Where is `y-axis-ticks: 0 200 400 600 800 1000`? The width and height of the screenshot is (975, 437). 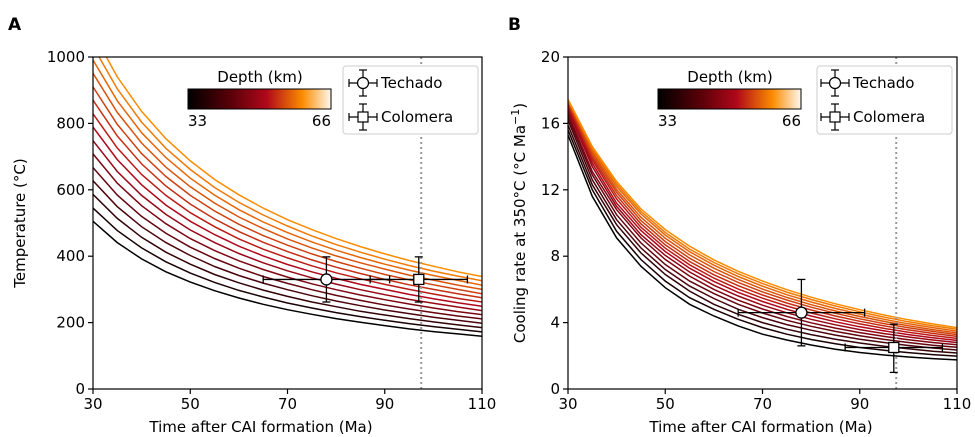 y-axis-ticks: 0 200 400 600 800 1000 is located at coordinates (70, 223).